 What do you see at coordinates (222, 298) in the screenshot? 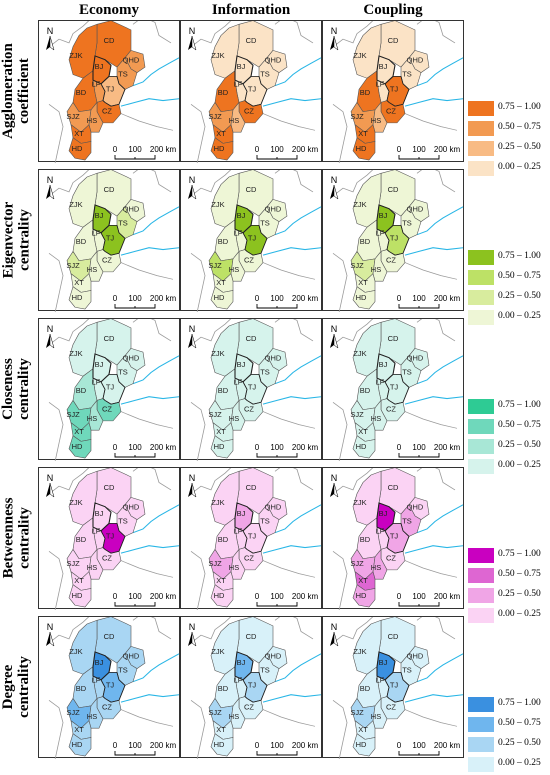
I see `region-hd` at bounding box center [222, 298].